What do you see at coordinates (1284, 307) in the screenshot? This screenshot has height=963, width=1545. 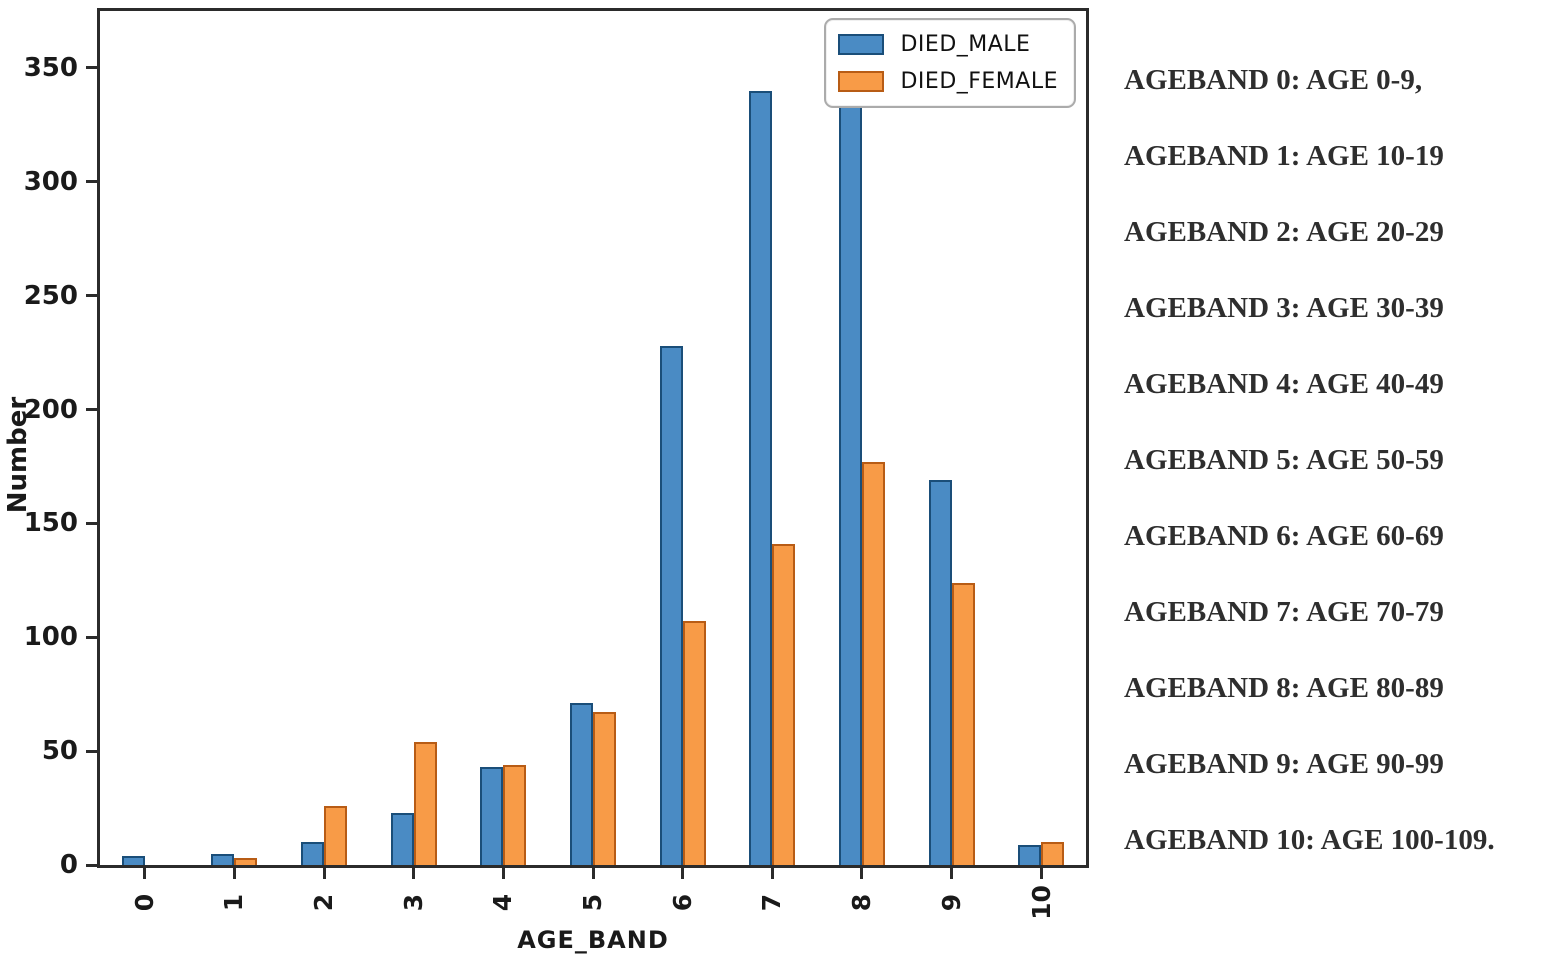 I see `ageband-annotation-line-3: AGEBAND 3: AGE 30-39` at bounding box center [1284, 307].